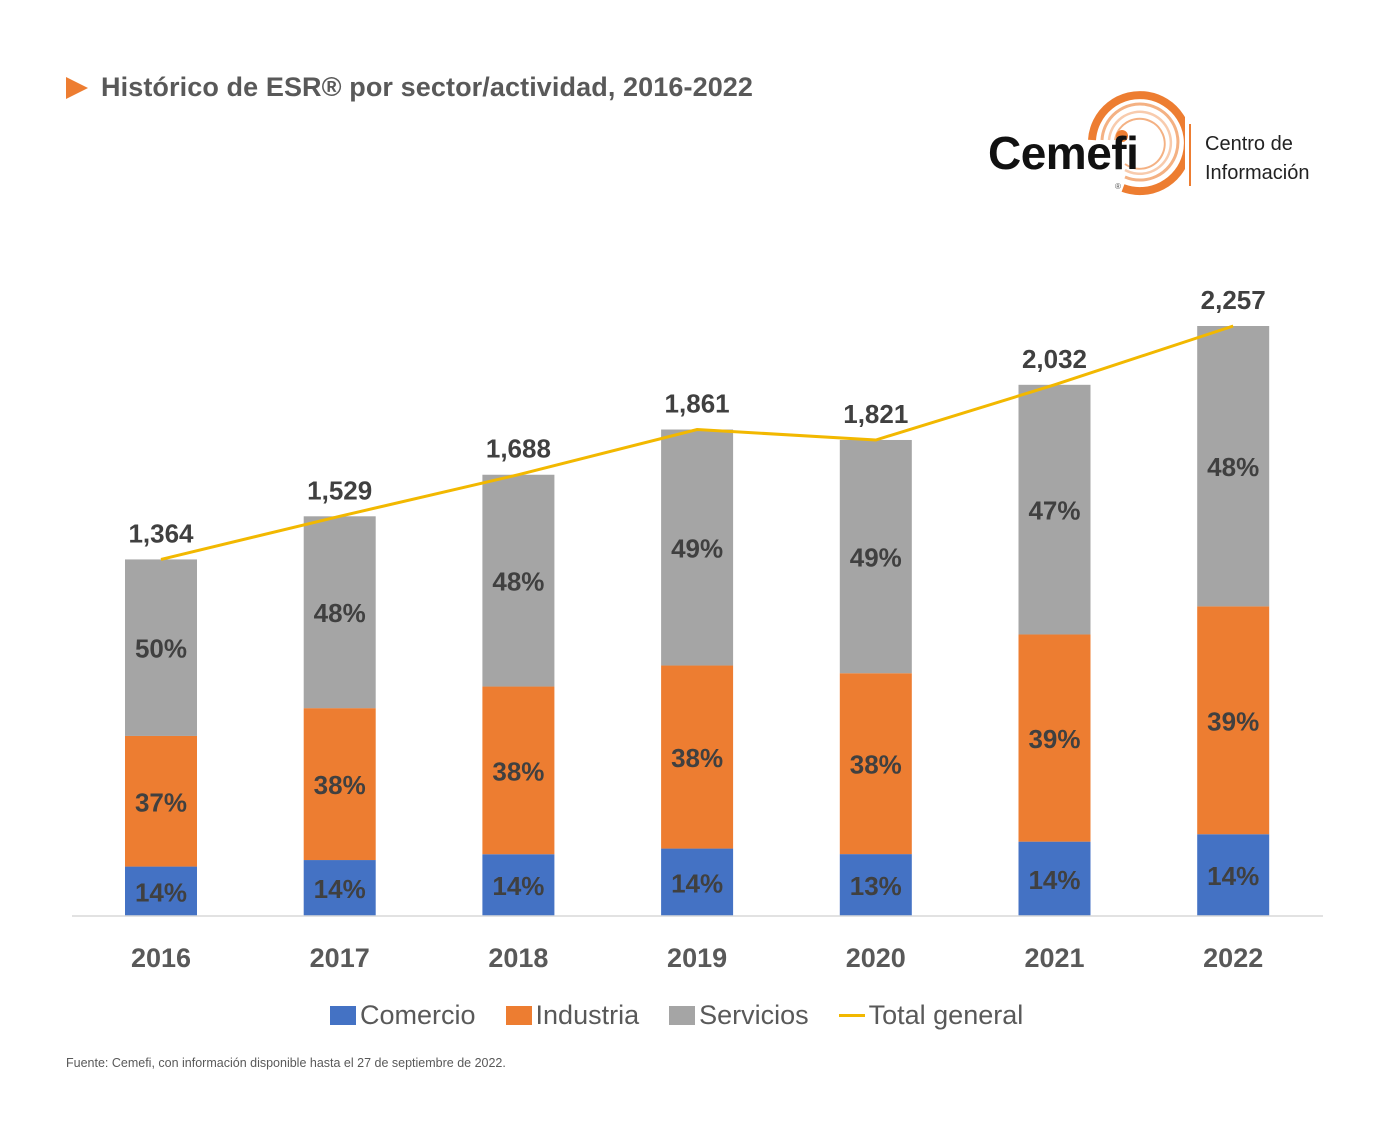 Image resolution: width=1395 pixels, height=1134 pixels. I want to click on segment-label-comercio-2020: 13%, so click(876, 886).